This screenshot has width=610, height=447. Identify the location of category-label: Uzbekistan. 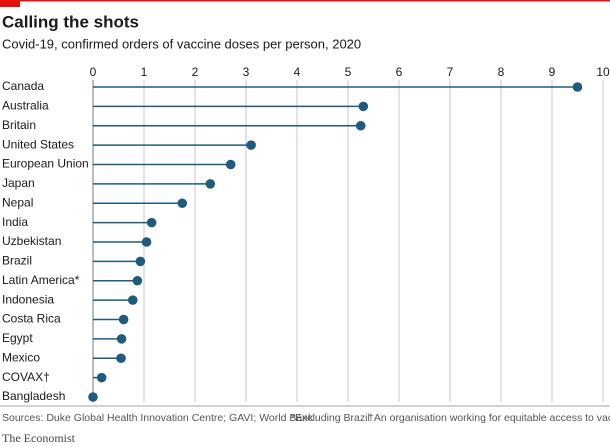
(31, 241).